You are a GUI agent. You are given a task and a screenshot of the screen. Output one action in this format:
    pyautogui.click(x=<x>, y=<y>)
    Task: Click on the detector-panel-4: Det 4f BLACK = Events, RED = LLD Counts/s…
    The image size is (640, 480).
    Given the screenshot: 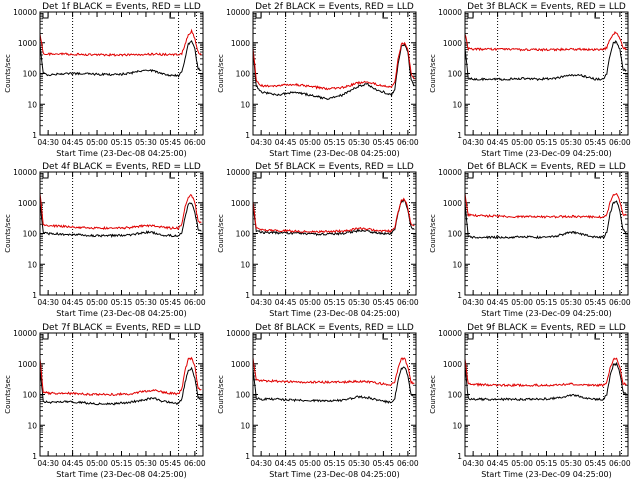 What is the action you would take?
    pyautogui.click(x=105, y=240)
    